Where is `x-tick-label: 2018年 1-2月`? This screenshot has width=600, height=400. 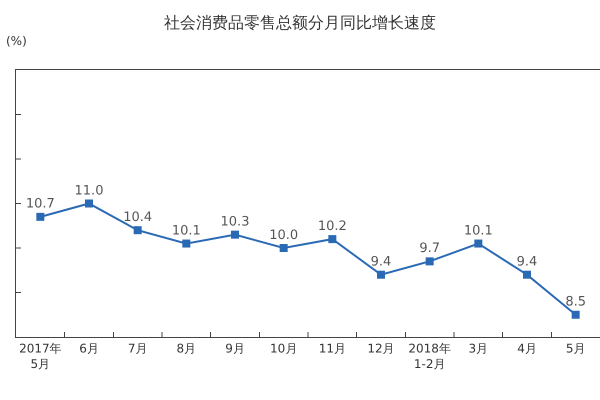
x-tick-label: 2018年 1-2月 is located at coordinates (429, 356).